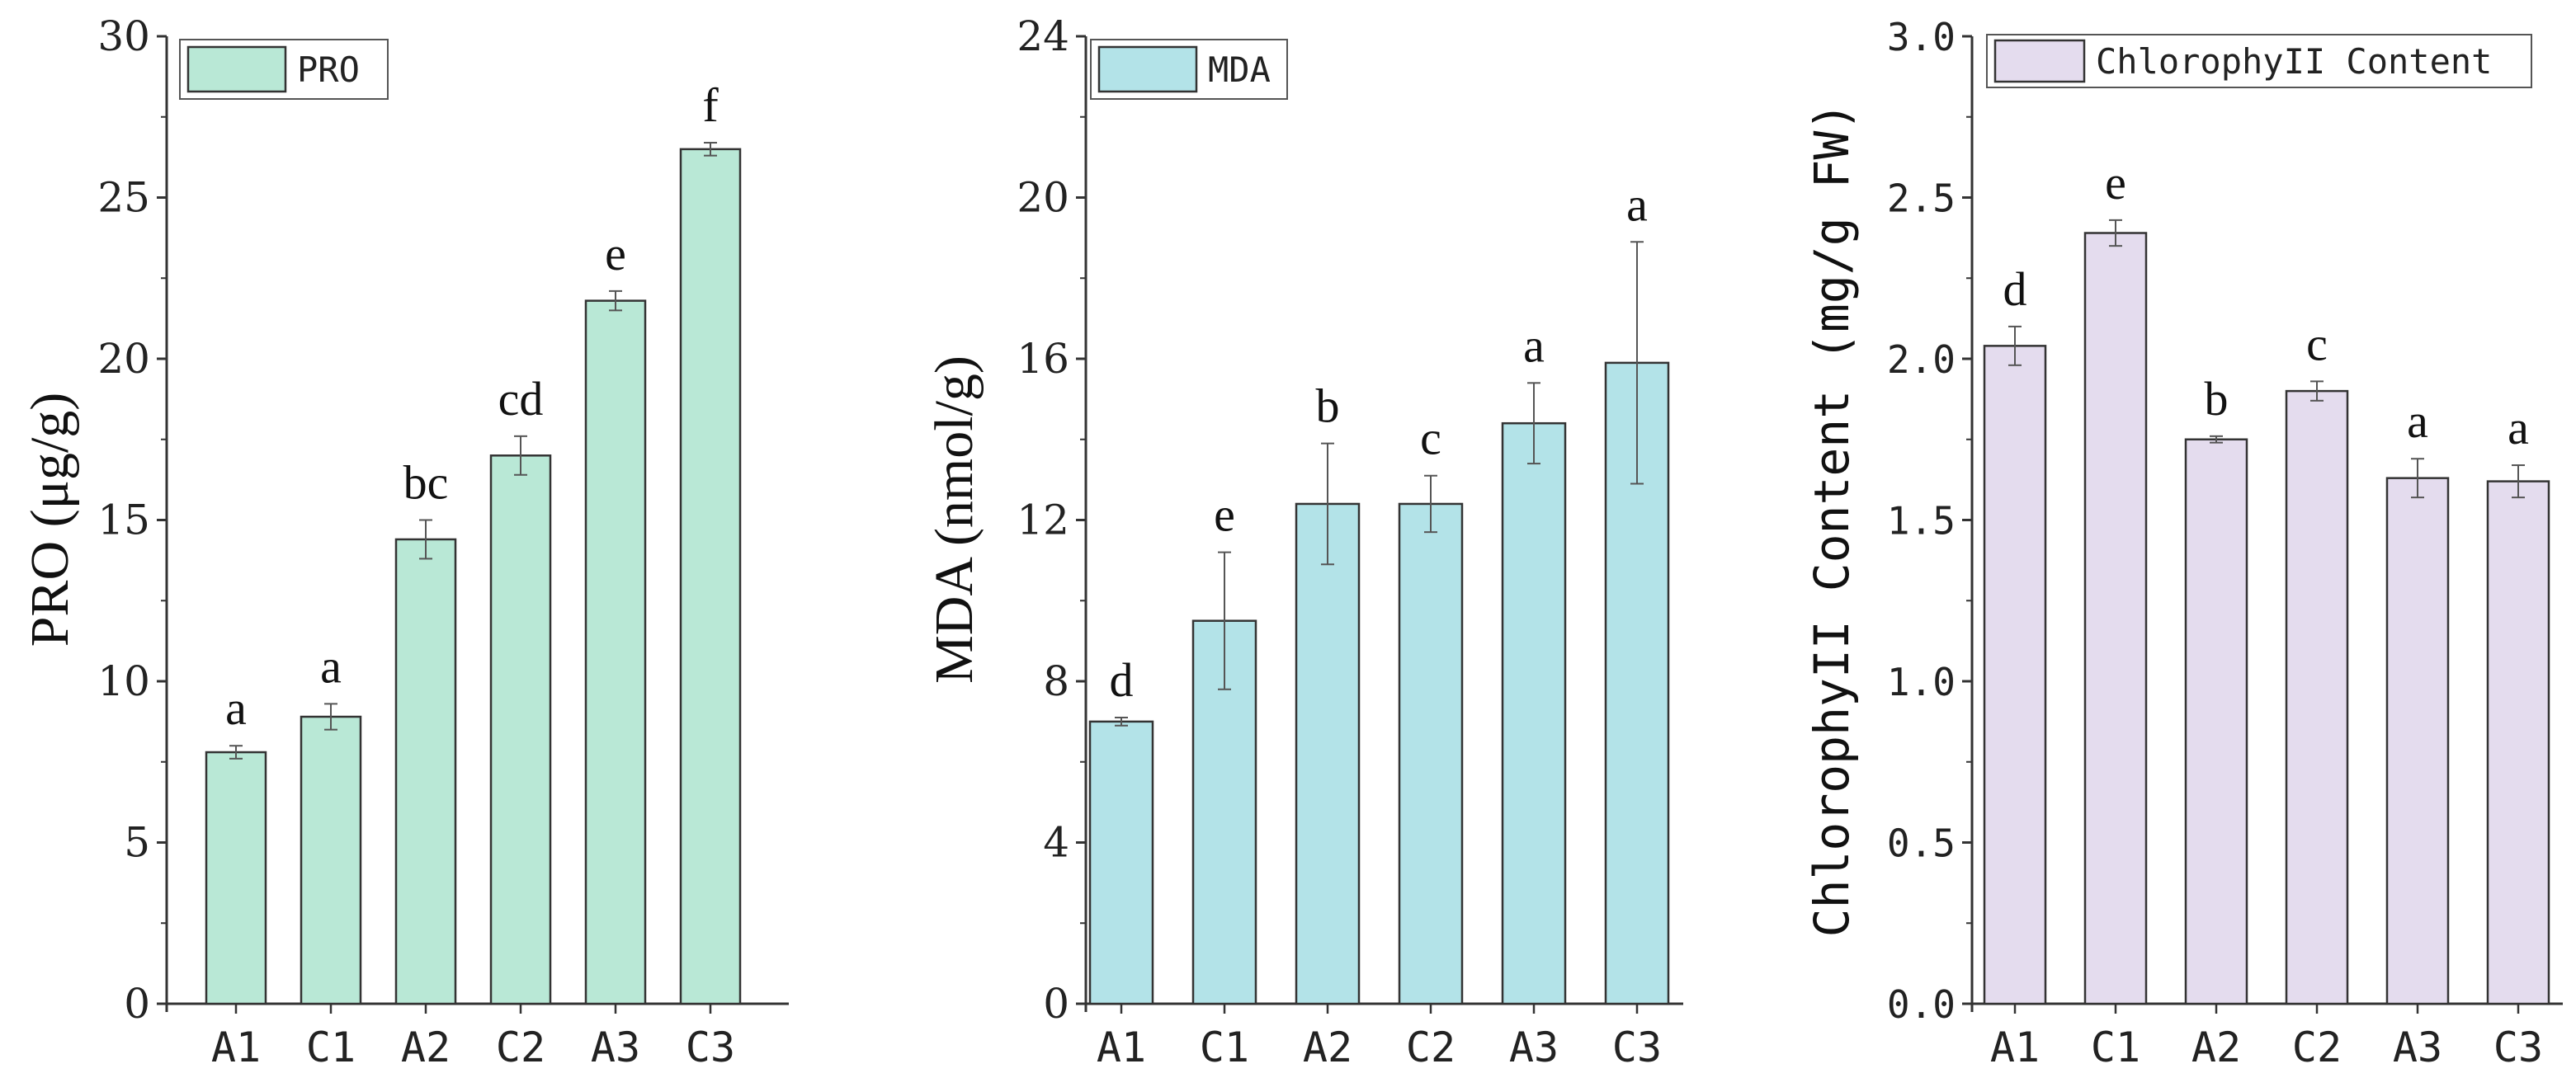 This screenshot has width=2576, height=1092. What do you see at coordinates (1921, 37) in the screenshot?
I see `y-tick-label: 3.0` at bounding box center [1921, 37].